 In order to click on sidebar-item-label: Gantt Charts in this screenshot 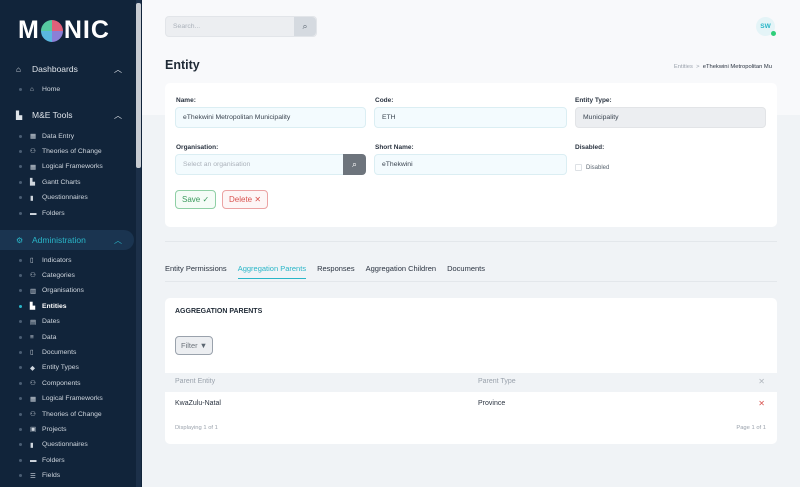, I will do `click(61, 182)`.